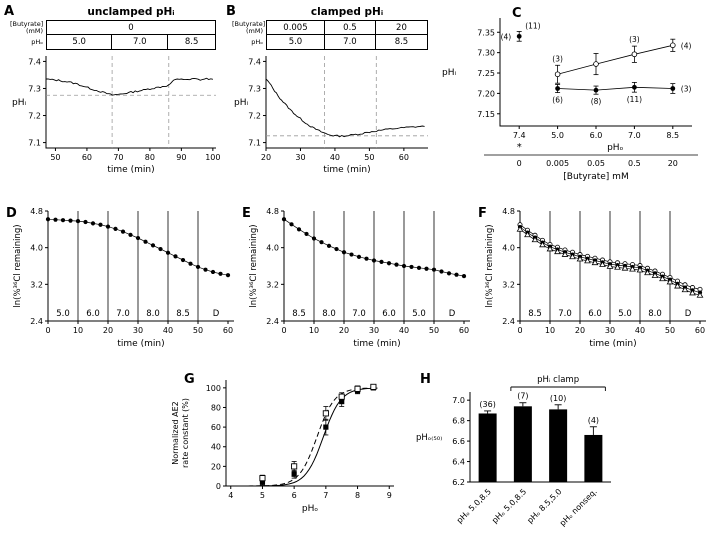 Image resolution: width=720 pixels, height=540 pixels. What do you see at coordinates (596, 163) in the screenshot?
I see `svg-text: 0.05` at bounding box center [596, 163].